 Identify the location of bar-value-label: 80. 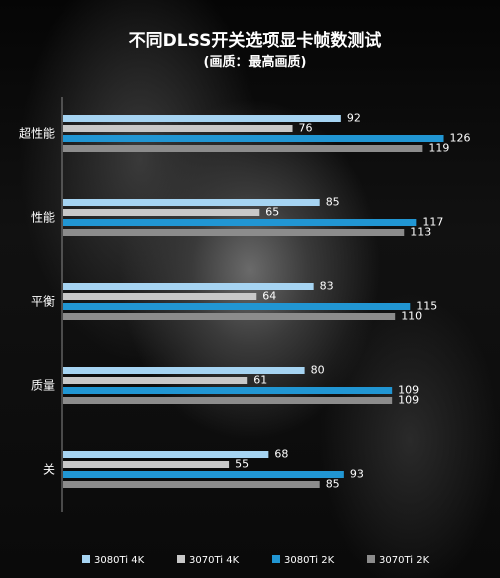
(318, 370).